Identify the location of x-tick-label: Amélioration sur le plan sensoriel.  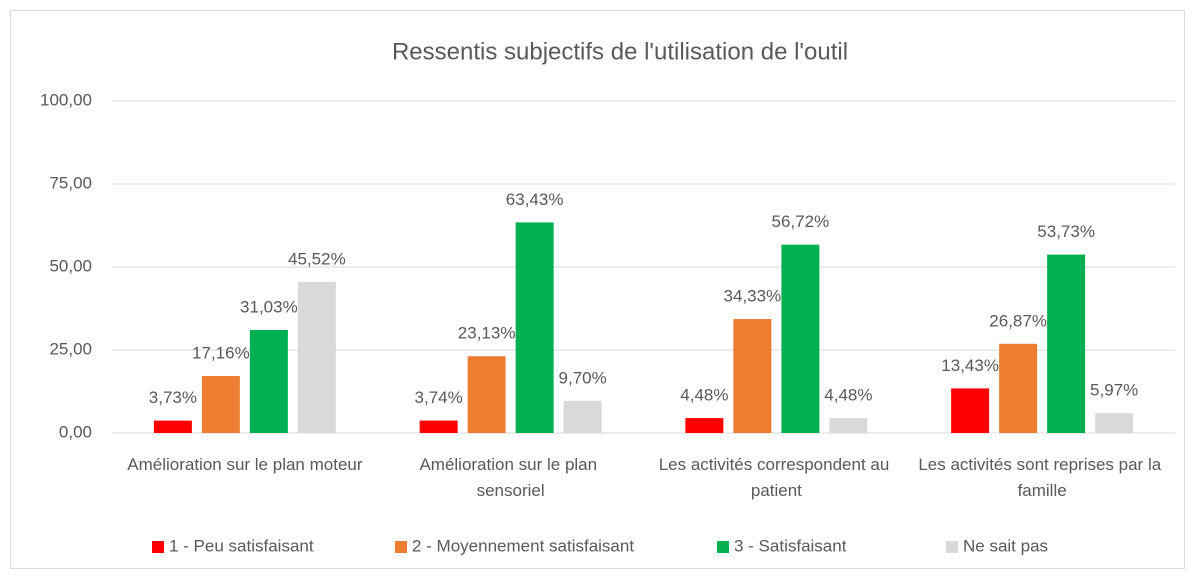
(510, 477).